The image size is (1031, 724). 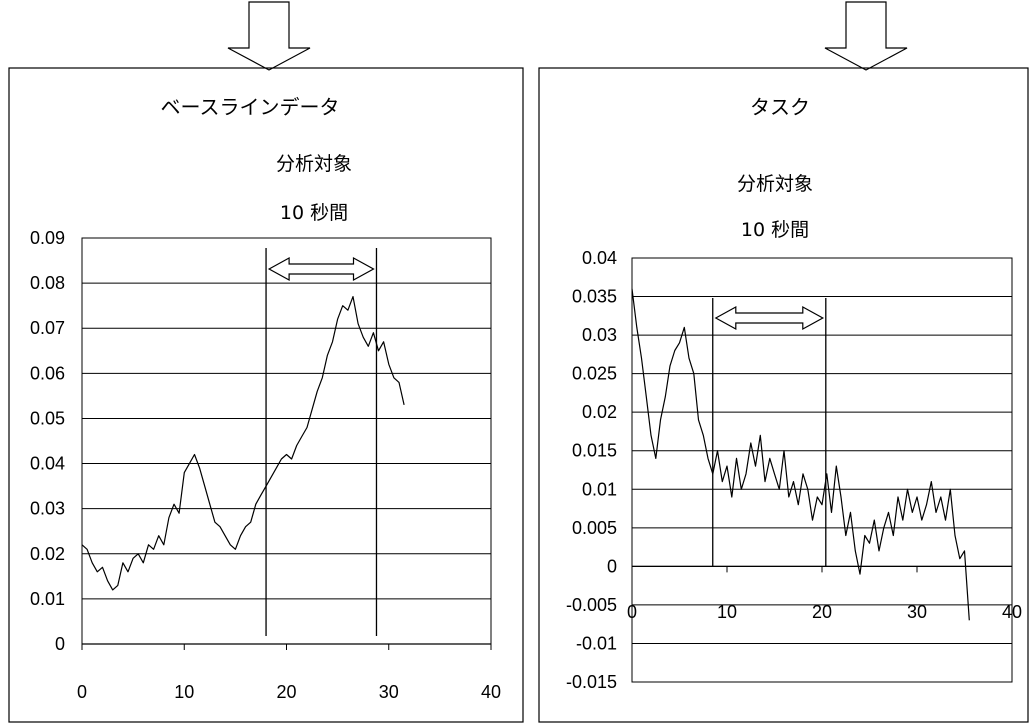 What do you see at coordinates (47, 509) in the screenshot?
I see `y-tick-label-baseline: 0.03` at bounding box center [47, 509].